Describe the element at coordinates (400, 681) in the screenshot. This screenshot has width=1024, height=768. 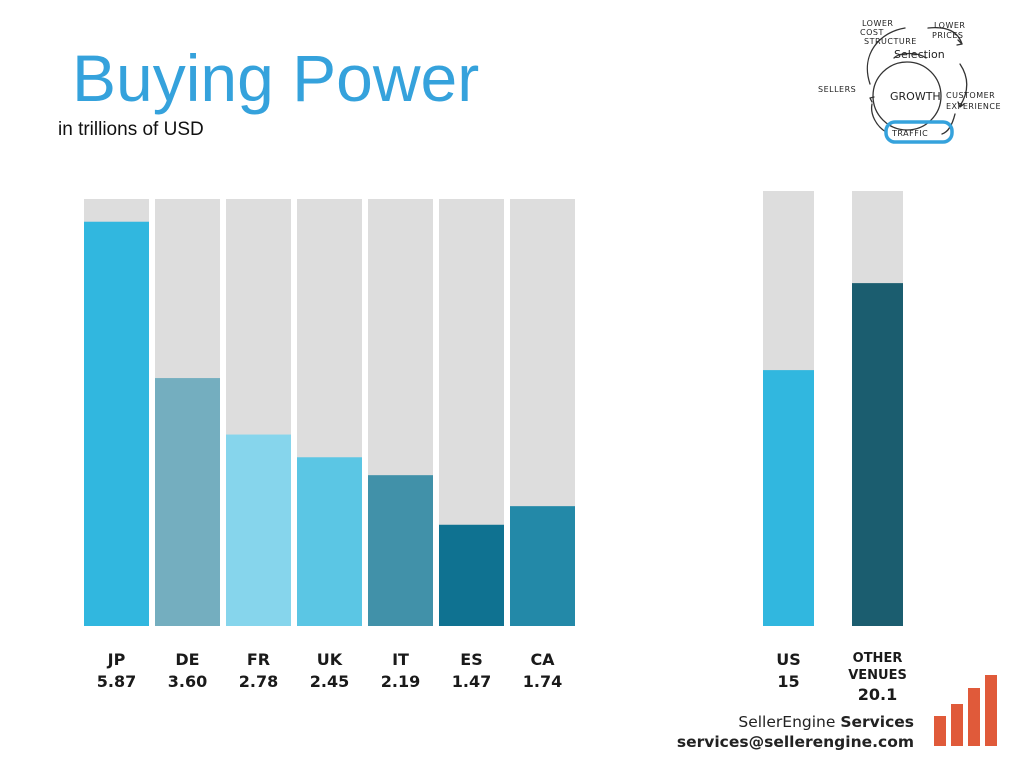
I see `value-label-it: 2.19` at that location.